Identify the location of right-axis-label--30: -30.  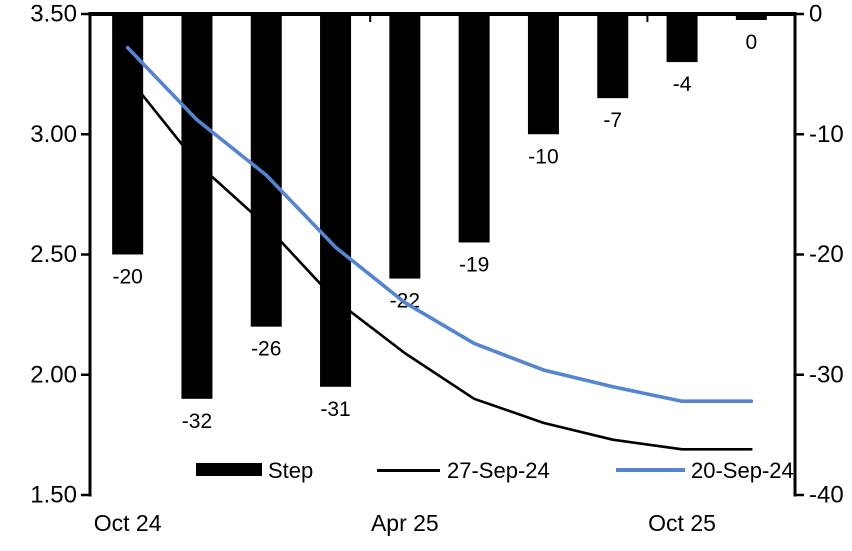
(826, 374).